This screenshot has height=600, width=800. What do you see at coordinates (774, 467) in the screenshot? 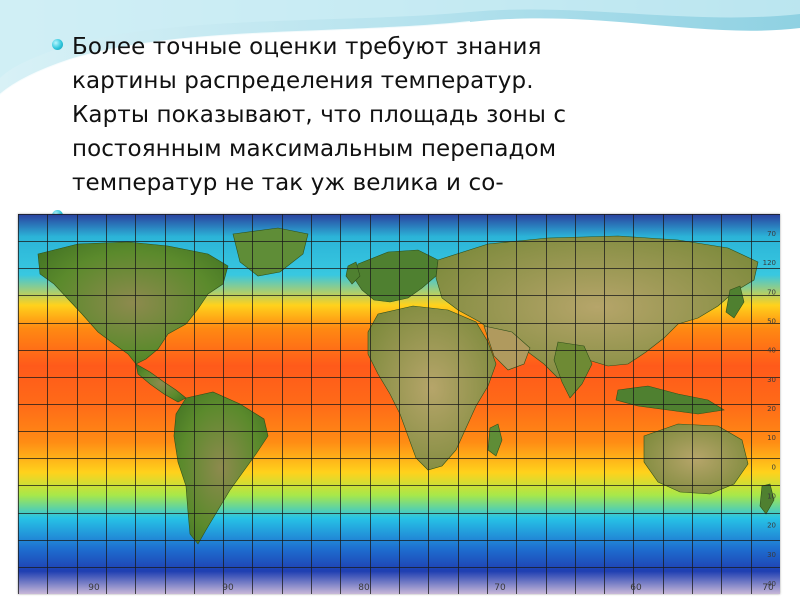
I see `latitude-label: 0` at bounding box center [774, 467].